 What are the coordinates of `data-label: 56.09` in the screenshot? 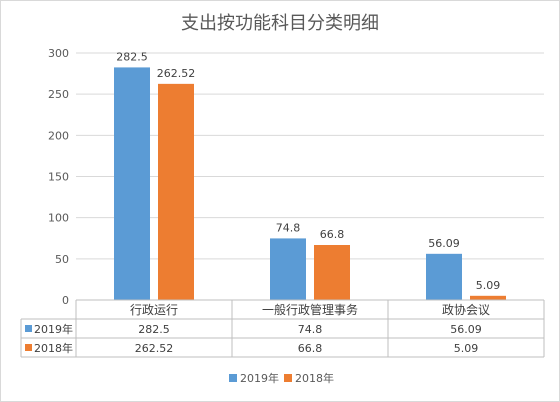 It's located at (444, 243).